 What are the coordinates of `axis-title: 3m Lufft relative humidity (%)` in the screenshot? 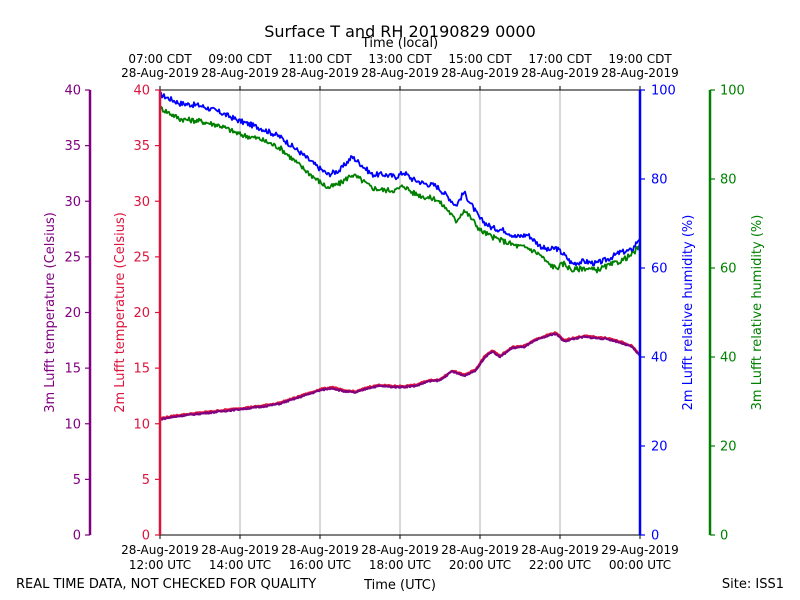 It's located at (757, 313).